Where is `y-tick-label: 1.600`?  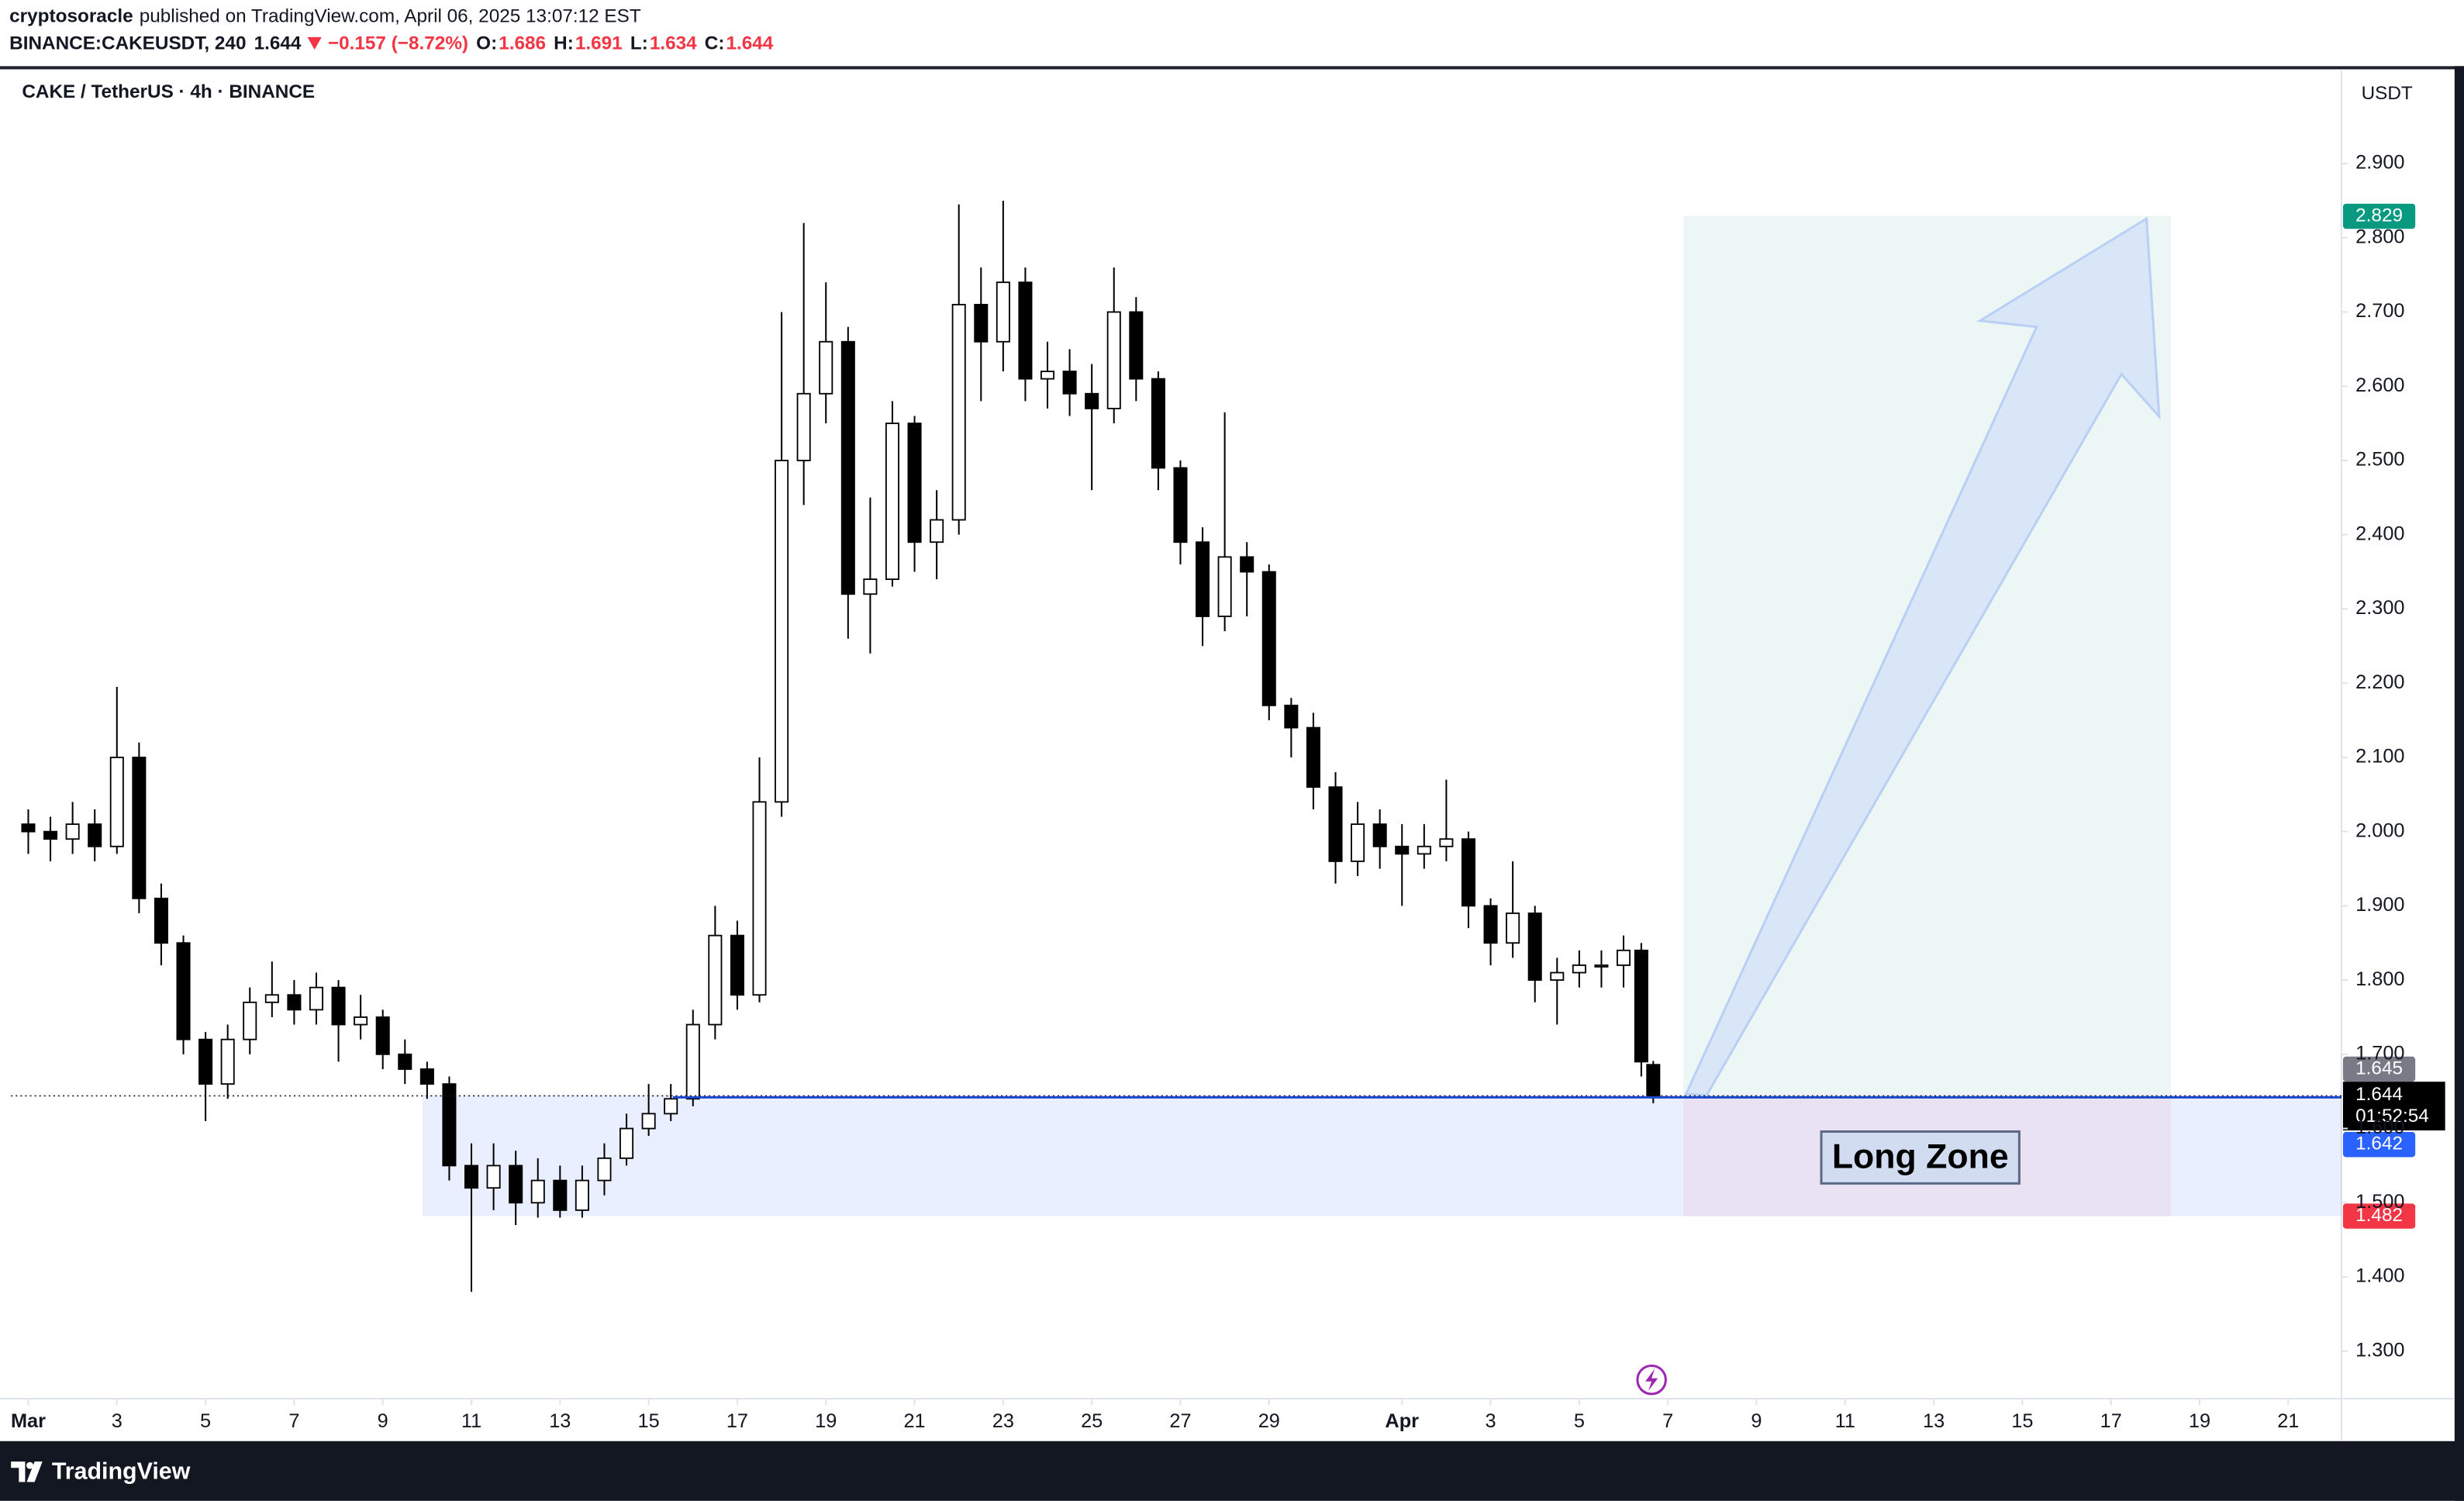
y-tick-label: 1.600 is located at coordinates (2379, 1127).